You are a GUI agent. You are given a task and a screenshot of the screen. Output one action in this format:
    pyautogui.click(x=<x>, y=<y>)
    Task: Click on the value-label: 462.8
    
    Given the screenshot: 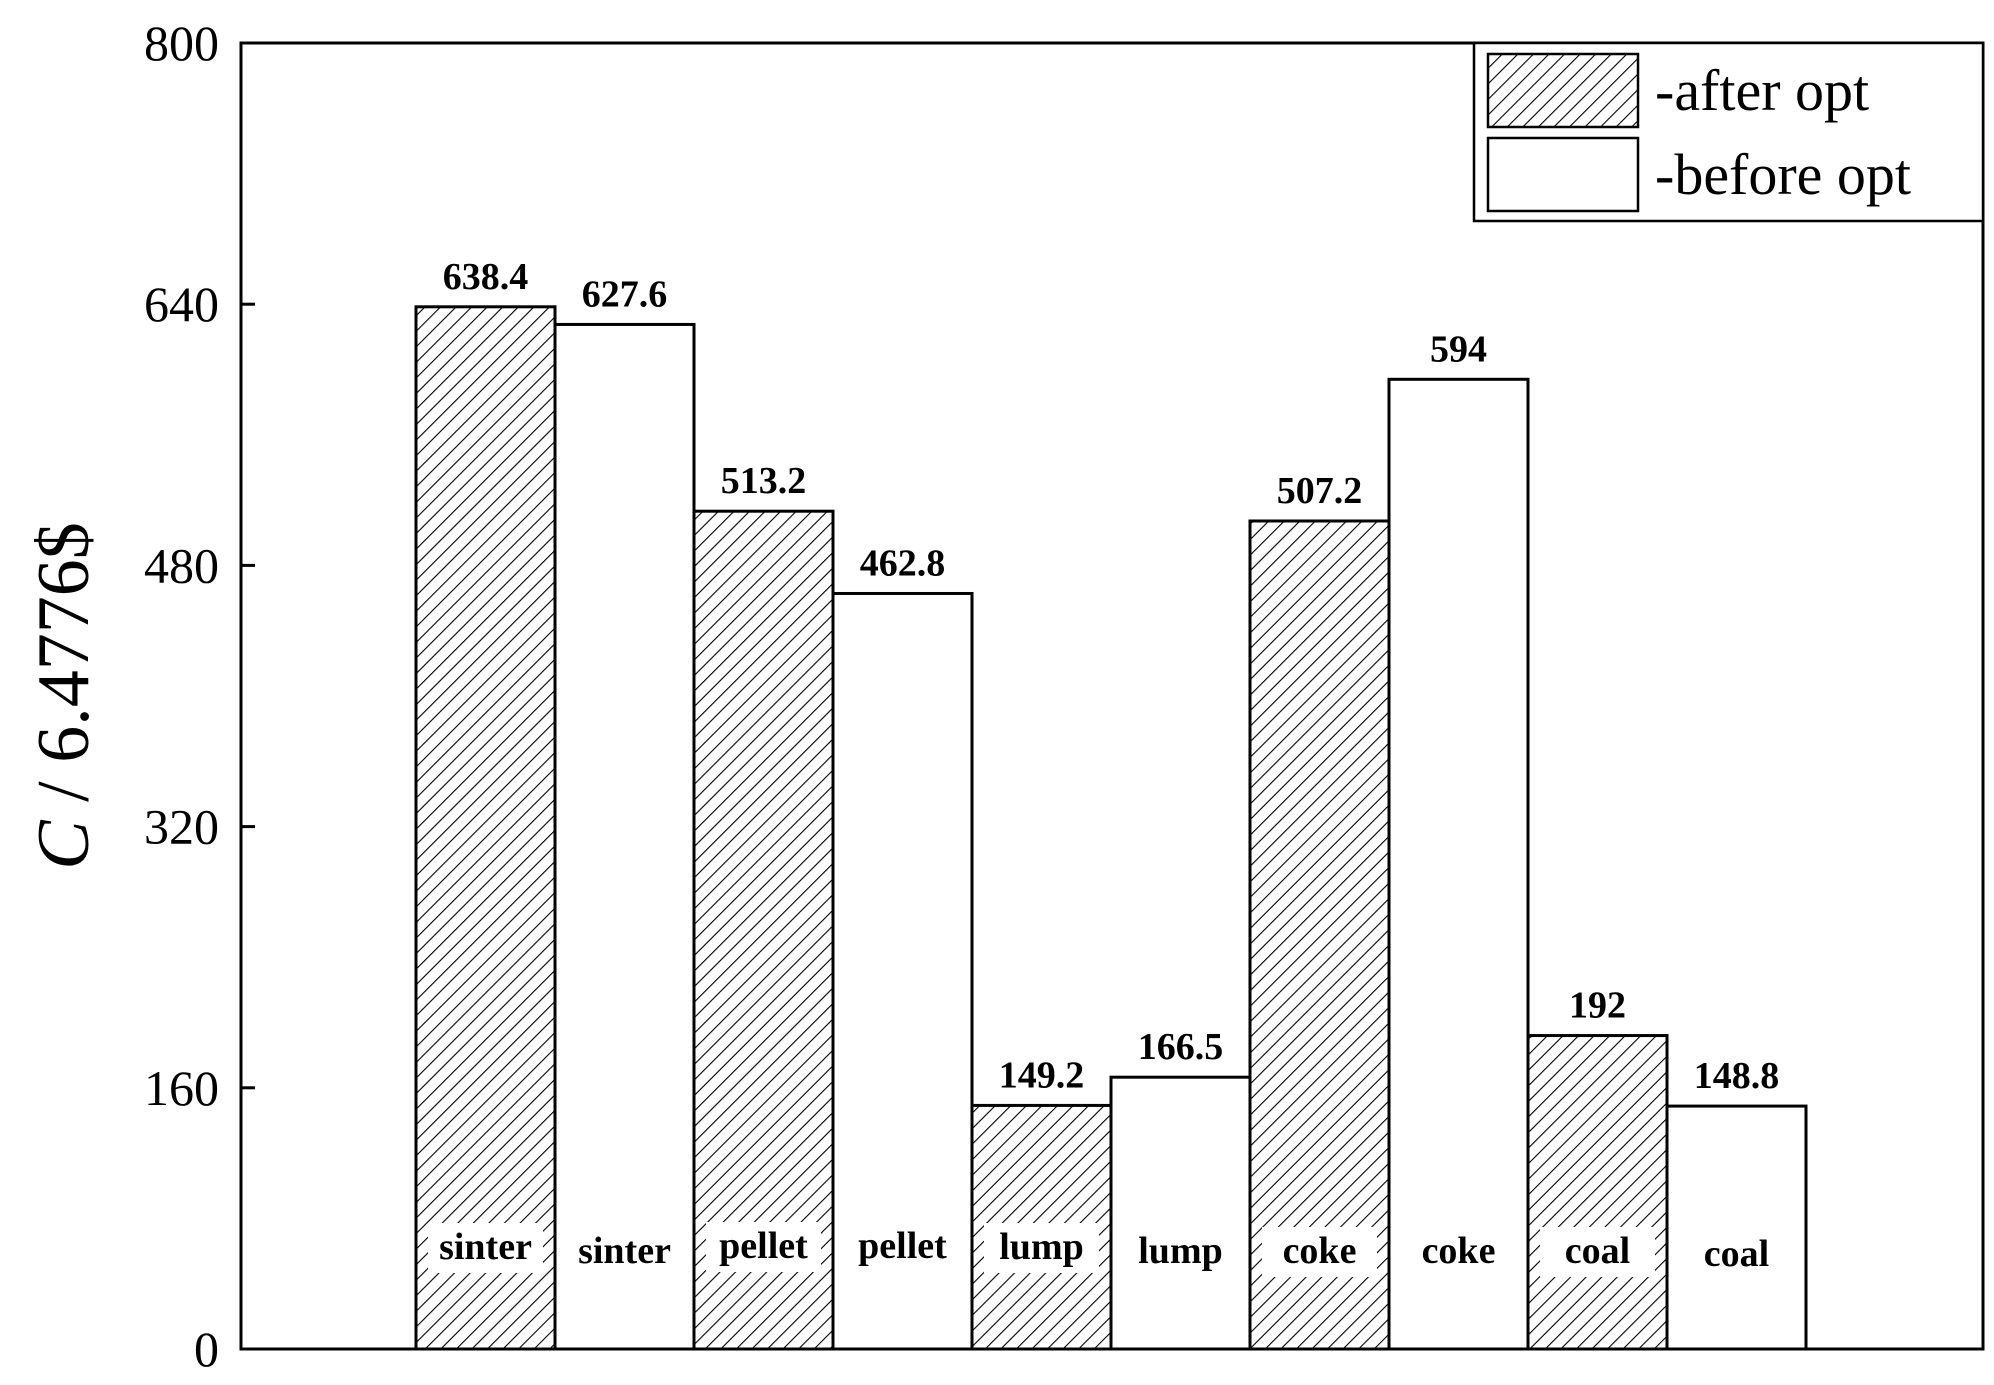 What is the action you would take?
    pyautogui.click(x=903, y=563)
    